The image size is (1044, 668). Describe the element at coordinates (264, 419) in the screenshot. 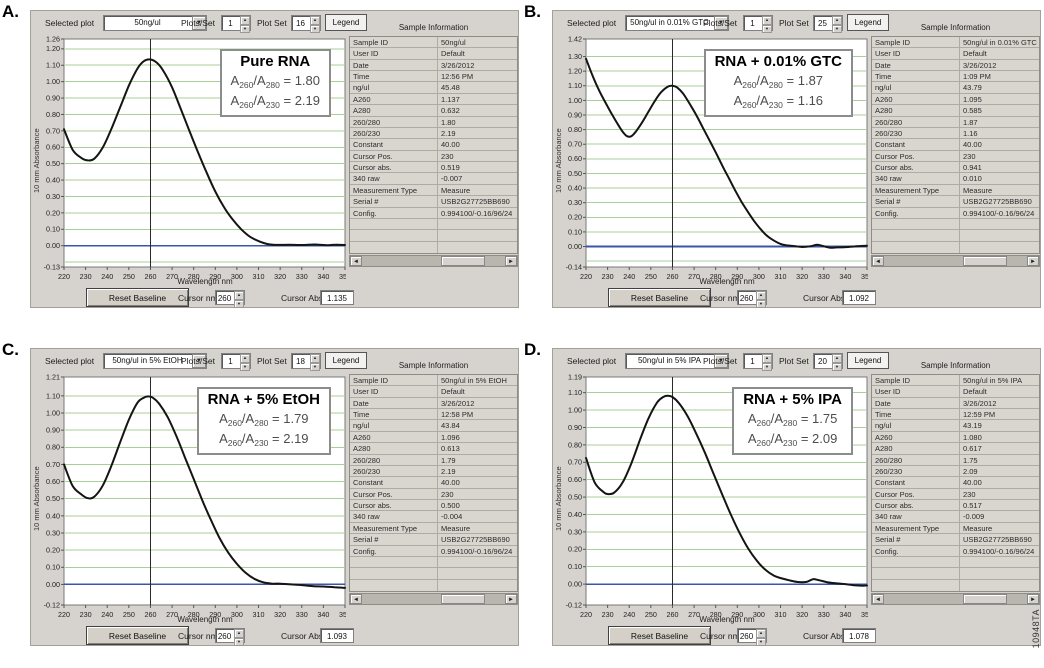

I see `a260-a280-ratio: A260/A280 = 1.79` at that location.